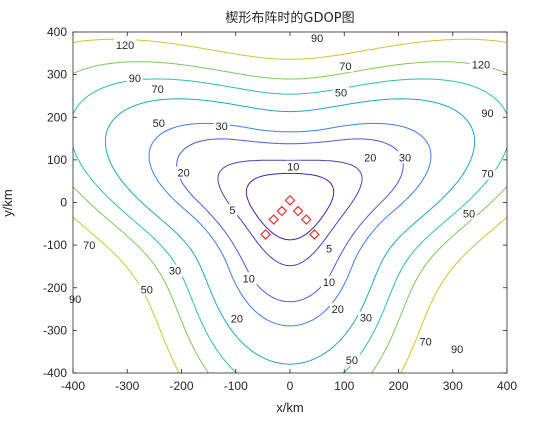  I want to click on x-tick-label: 0, so click(290, 386).